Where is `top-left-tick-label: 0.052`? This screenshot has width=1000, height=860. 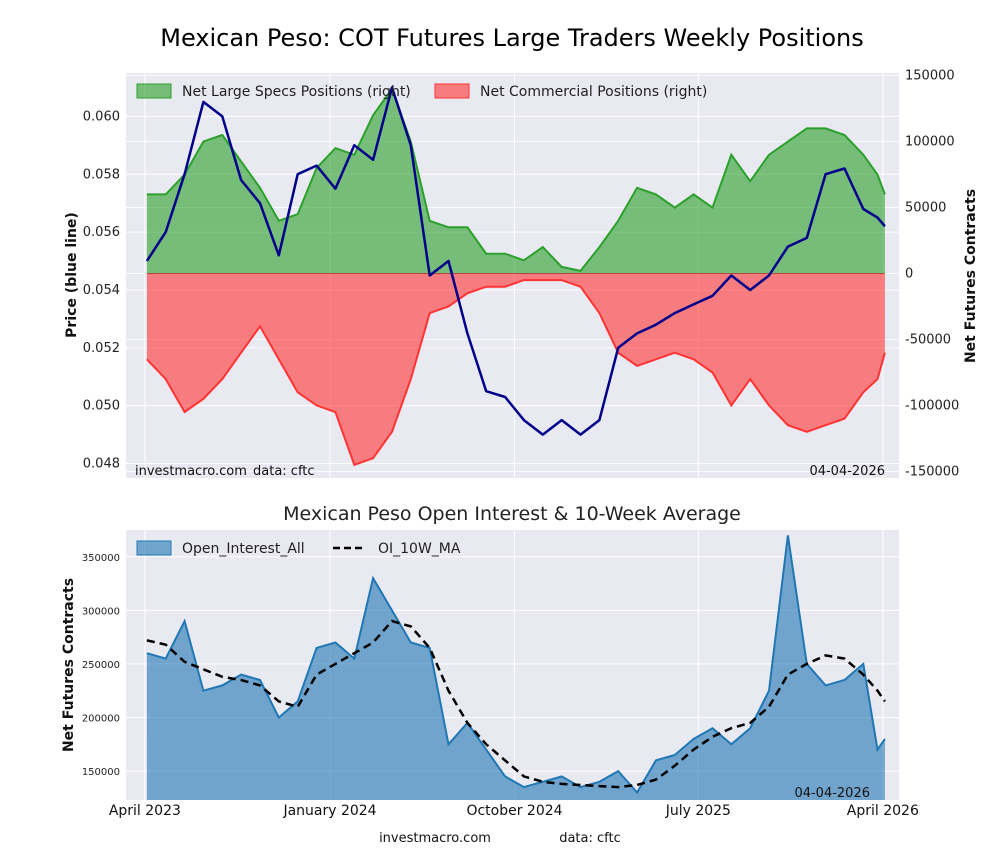 top-left-tick-label: 0.052 is located at coordinates (101, 348).